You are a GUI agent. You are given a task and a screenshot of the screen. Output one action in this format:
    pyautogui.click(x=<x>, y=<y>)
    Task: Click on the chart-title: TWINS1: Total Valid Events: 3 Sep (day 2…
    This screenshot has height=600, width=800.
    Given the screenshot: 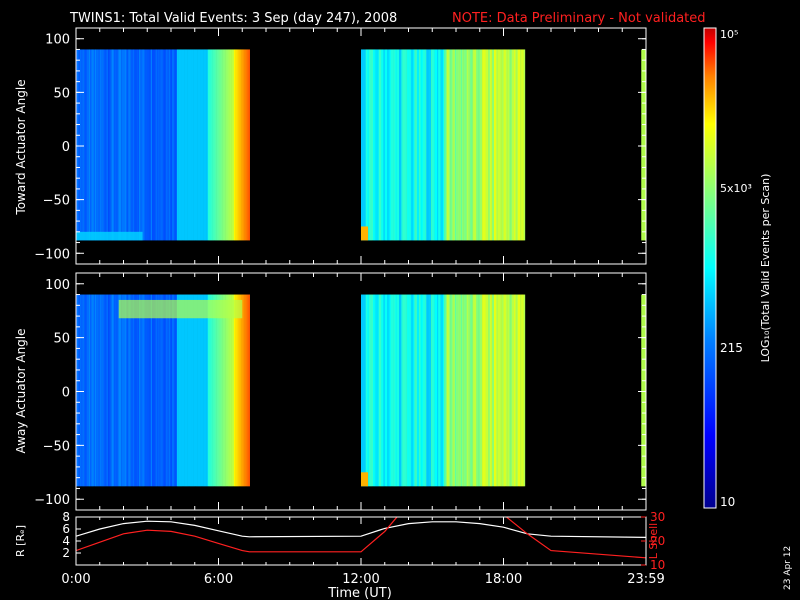 What is the action you would take?
    pyautogui.click(x=233, y=18)
    